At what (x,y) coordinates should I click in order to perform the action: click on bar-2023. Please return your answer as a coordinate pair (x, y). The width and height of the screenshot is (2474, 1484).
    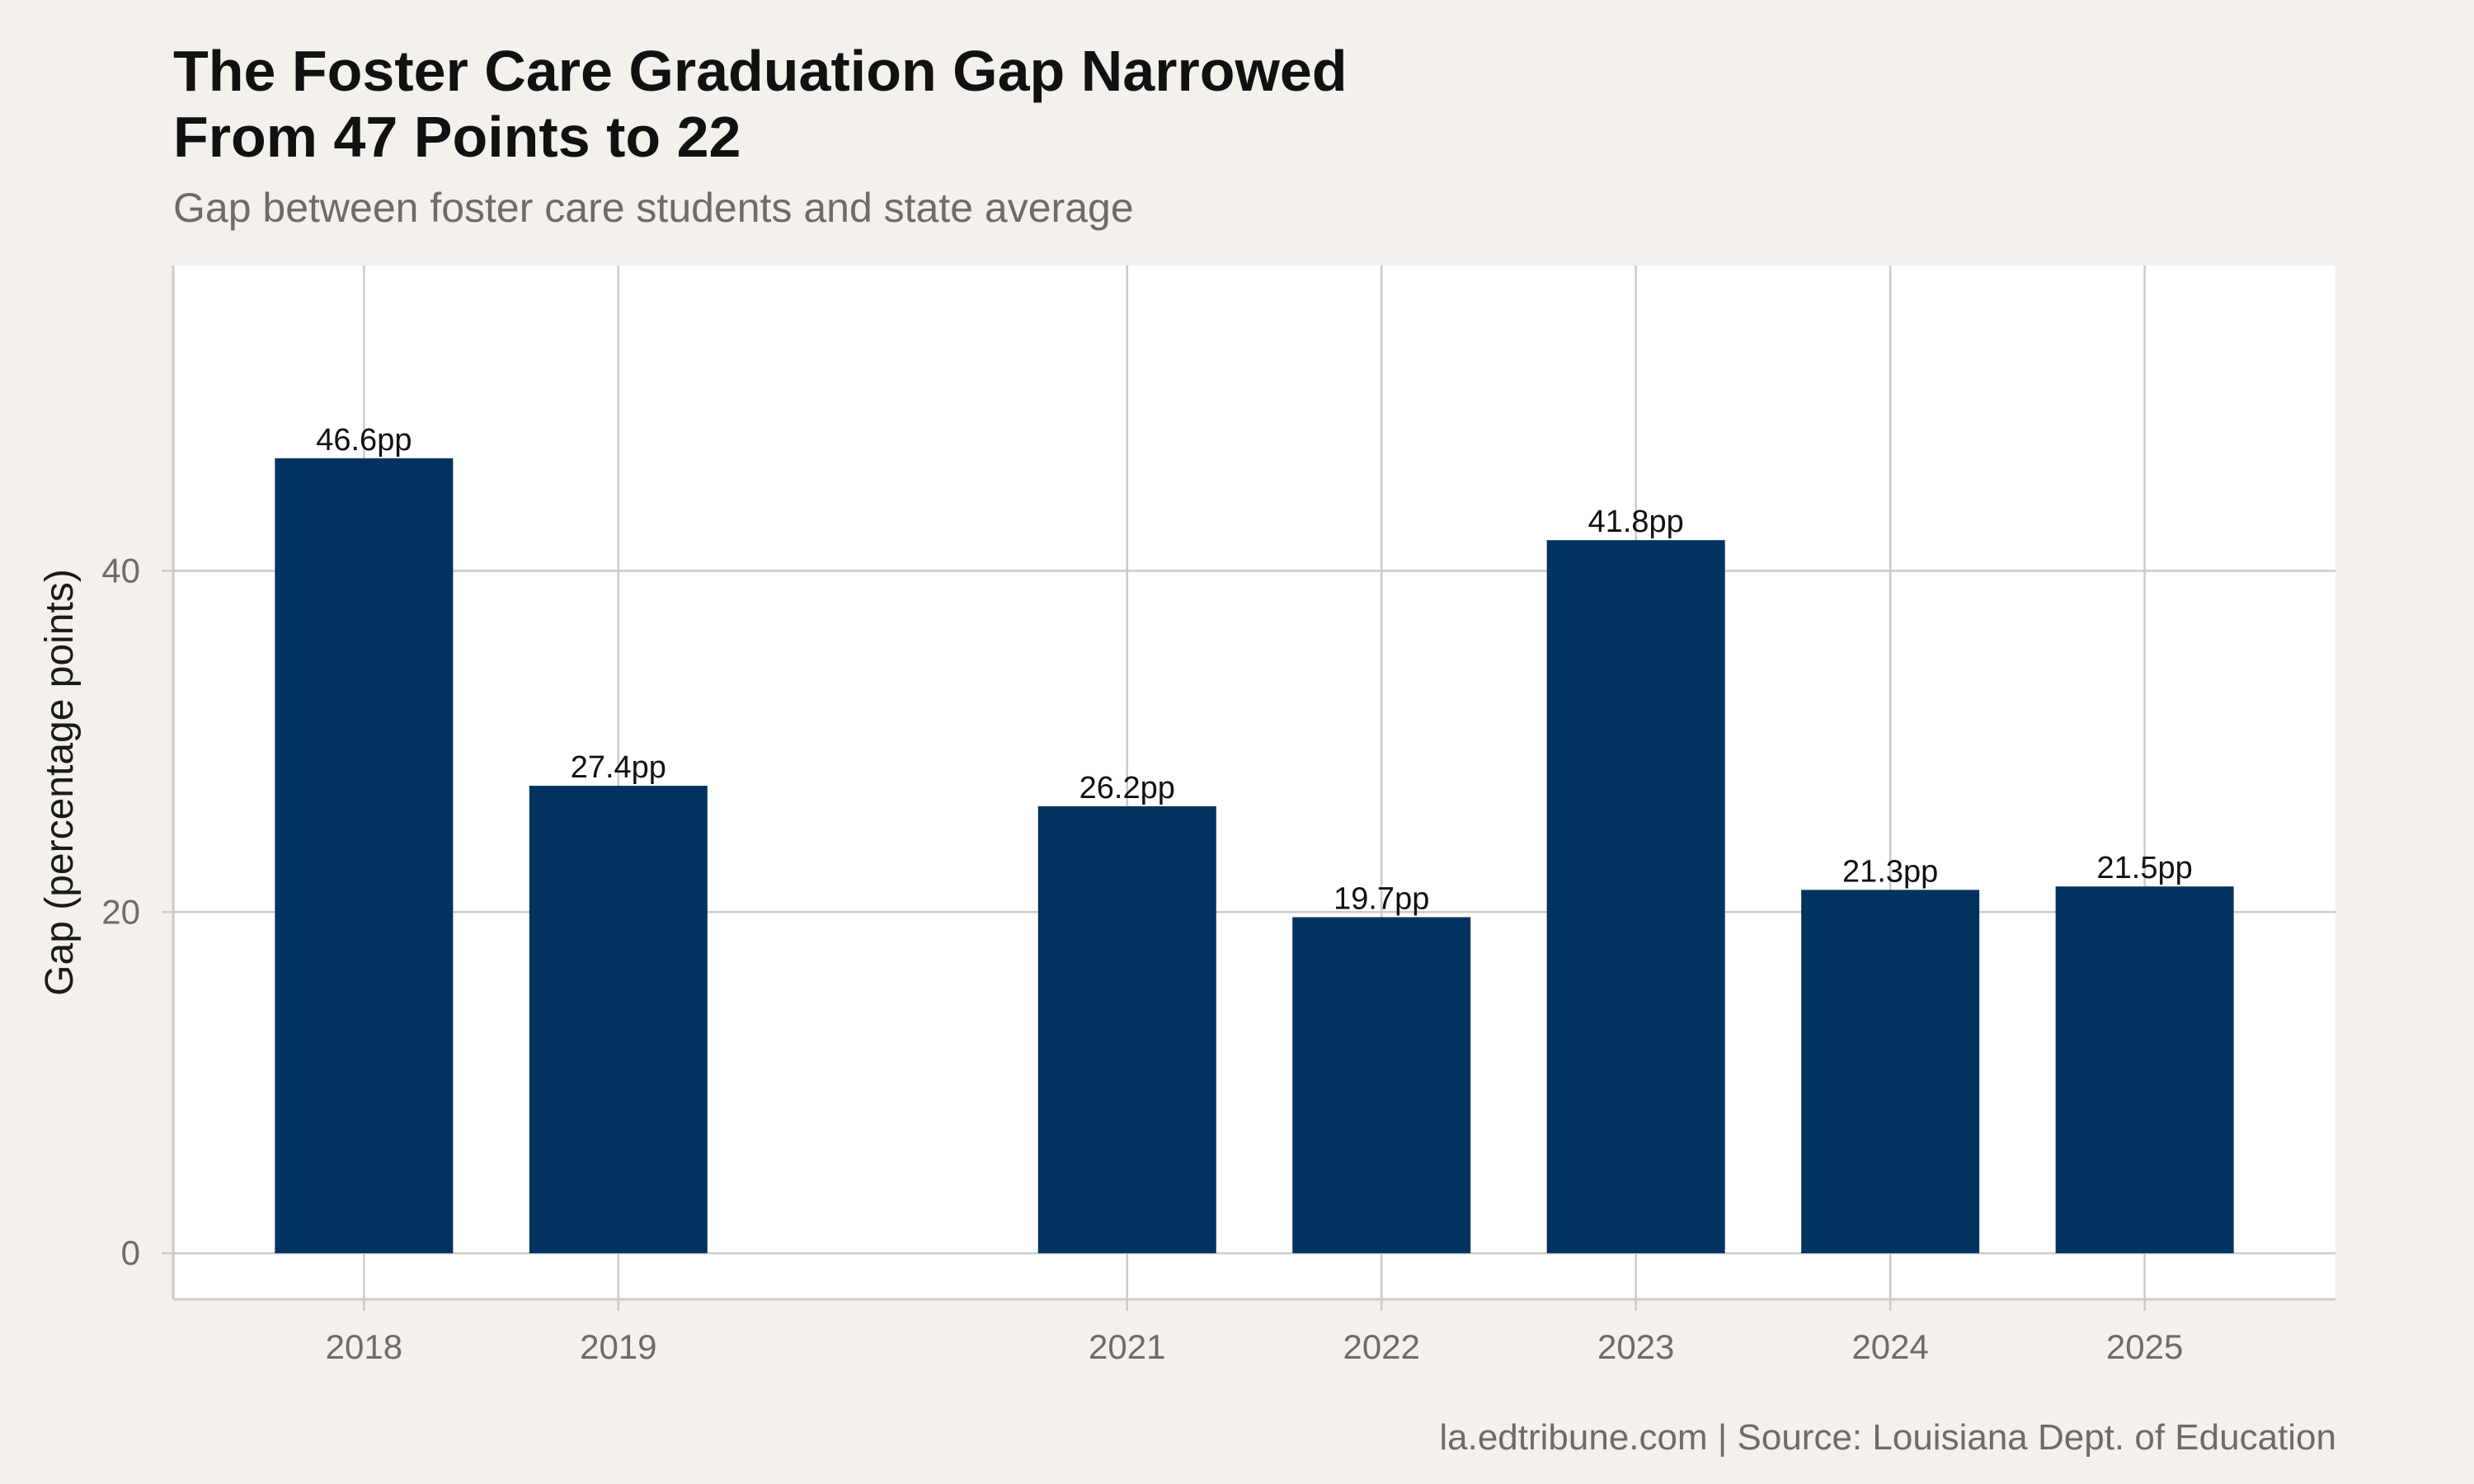
    Looking at the image, I should click on (1635, 897).